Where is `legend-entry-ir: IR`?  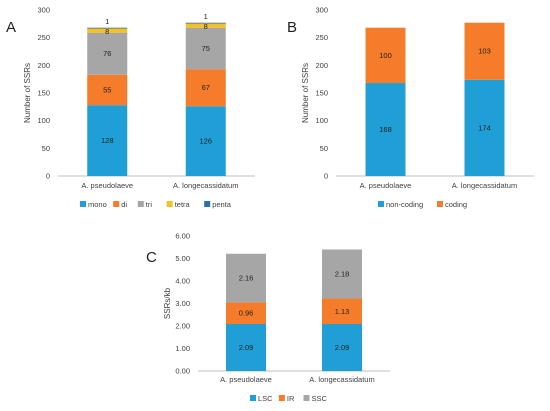 legend-entry-ir: IR is located at coordinates (291, 398).